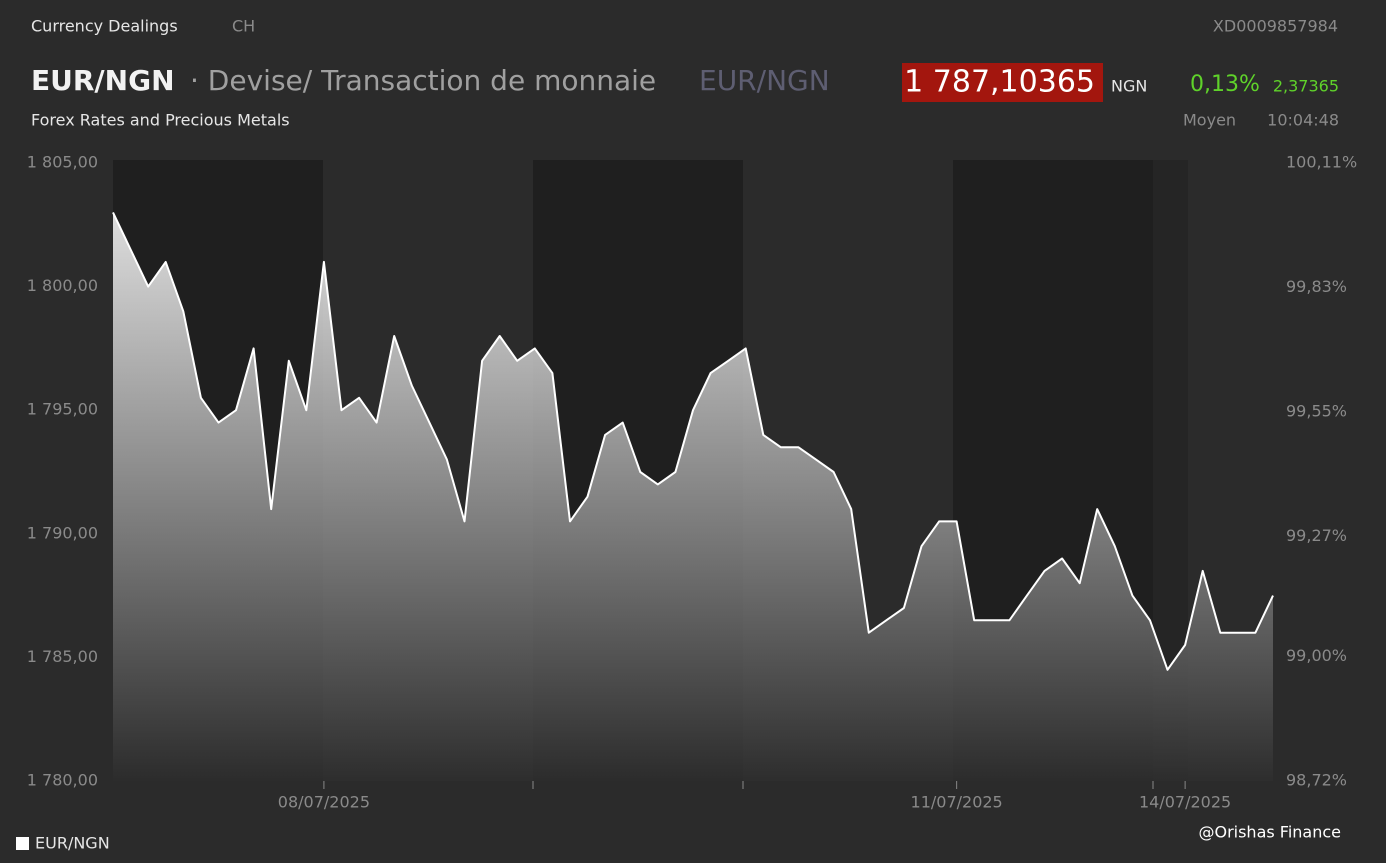 Image resolution: width=1386 pixels, height=863 pixels. I want to click on price-type: Moyen, so click(1209, 120).